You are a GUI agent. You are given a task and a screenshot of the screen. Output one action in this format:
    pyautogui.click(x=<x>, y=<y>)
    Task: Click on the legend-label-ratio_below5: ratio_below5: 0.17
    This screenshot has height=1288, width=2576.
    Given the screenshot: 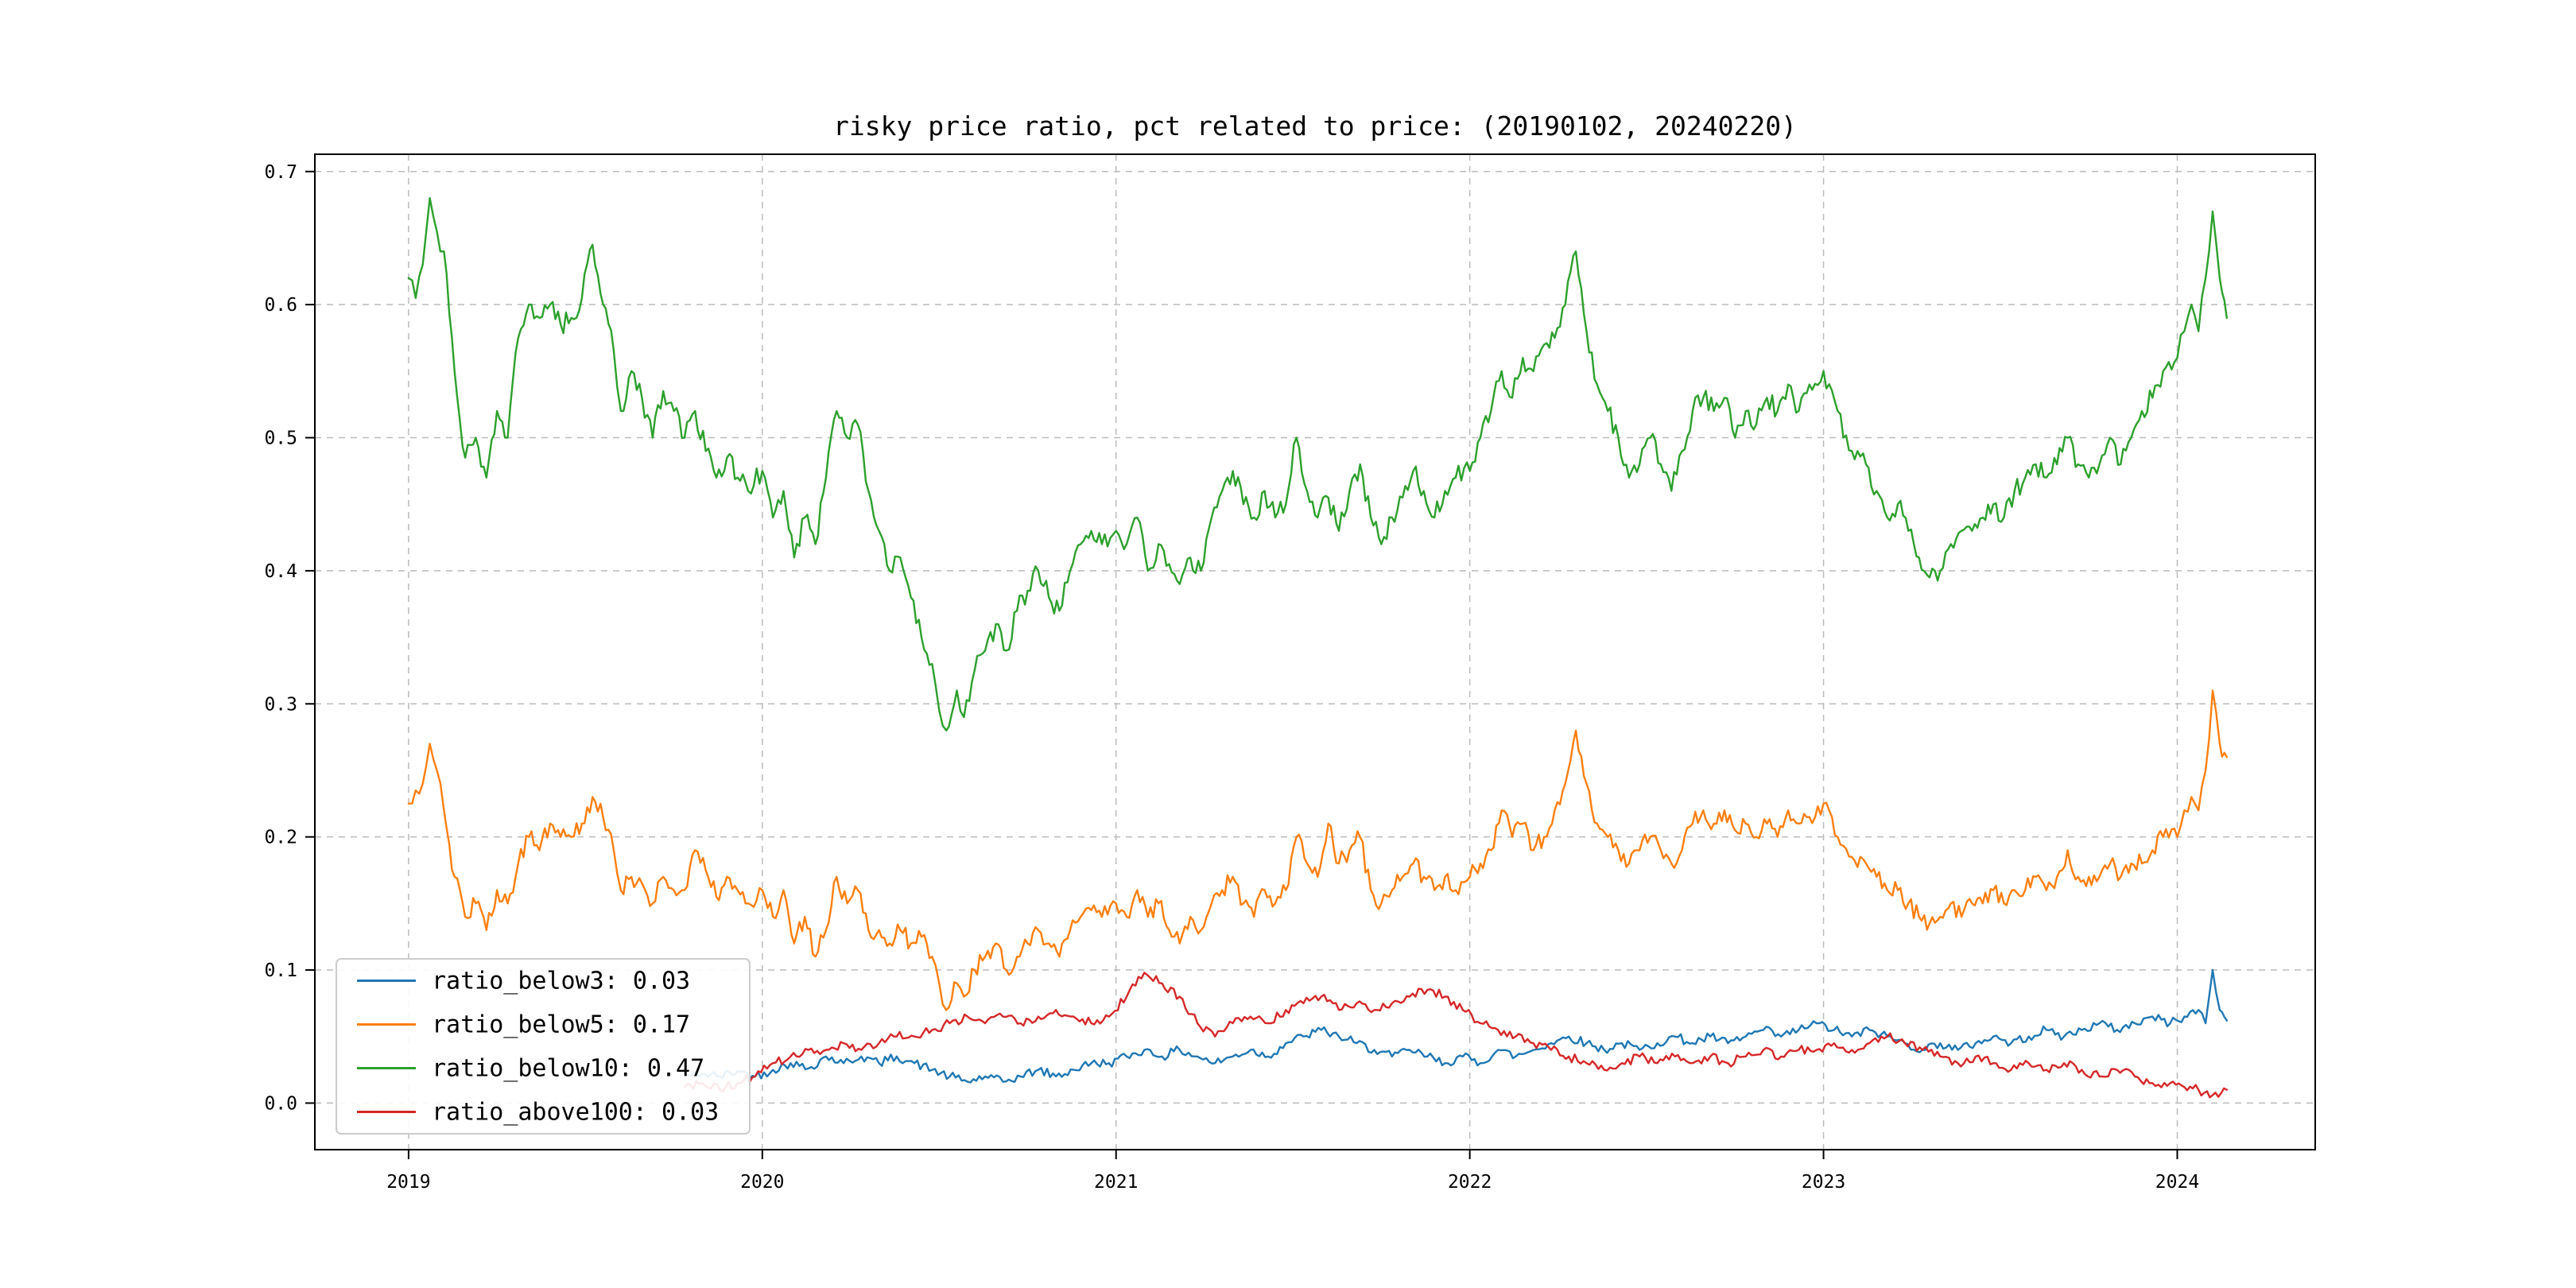 What is the action you would take?
    pyautogui.click(x=561, y=1025)
    